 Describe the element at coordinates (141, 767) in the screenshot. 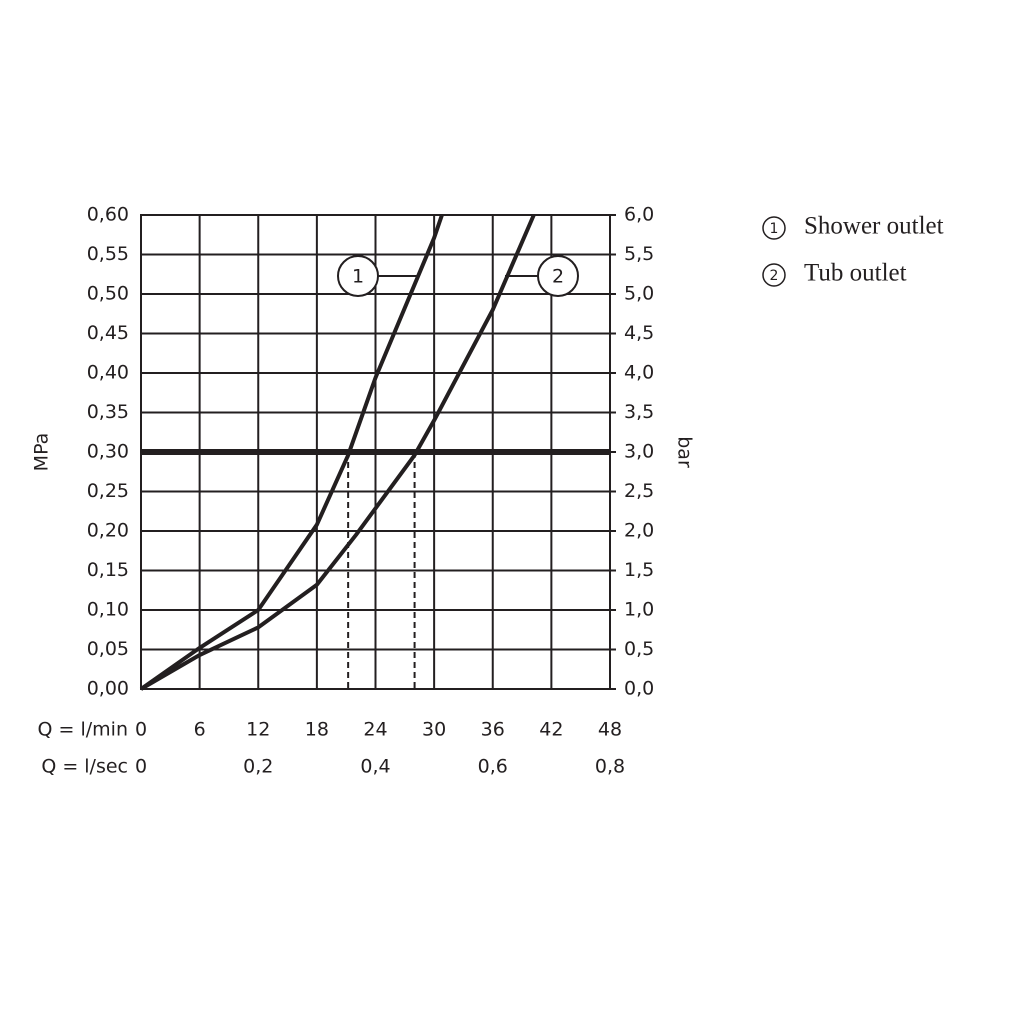

I see `x2-tick-label: 0` at that location.